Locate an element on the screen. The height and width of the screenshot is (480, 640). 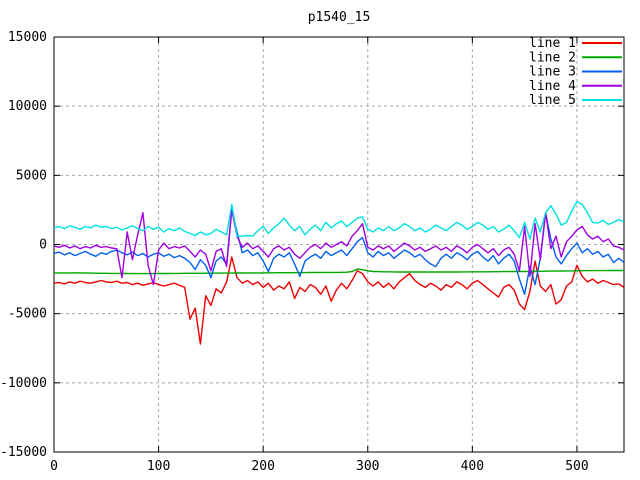
legend-label-3: line 3 is located at coordinates (552, 72).